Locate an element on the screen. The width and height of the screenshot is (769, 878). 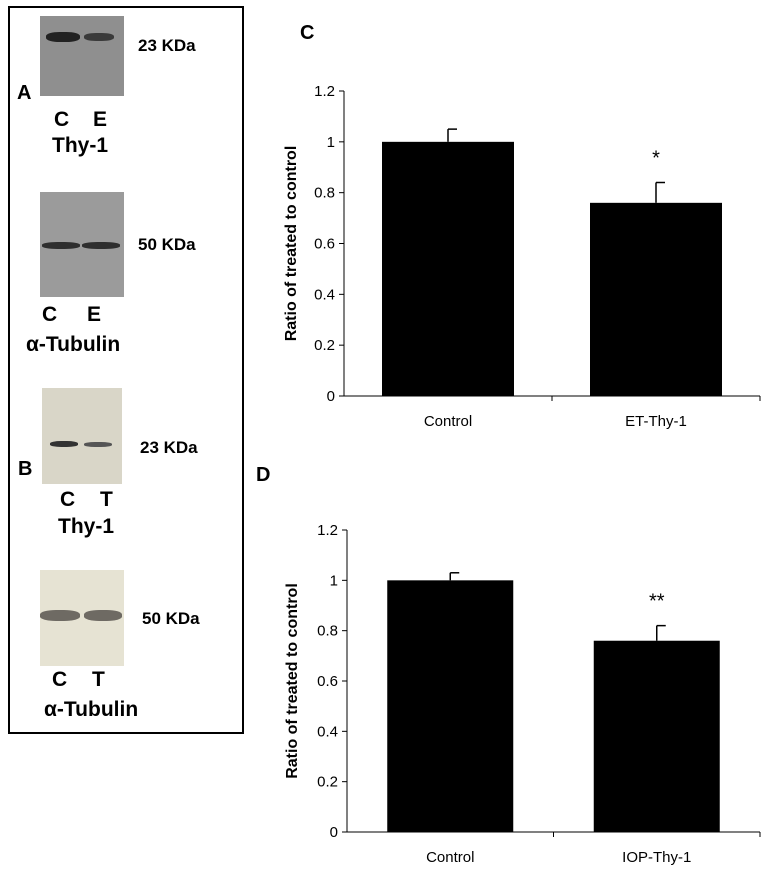
x-tick-label: ET-Thy-1 is located at coordinates (656, 421).